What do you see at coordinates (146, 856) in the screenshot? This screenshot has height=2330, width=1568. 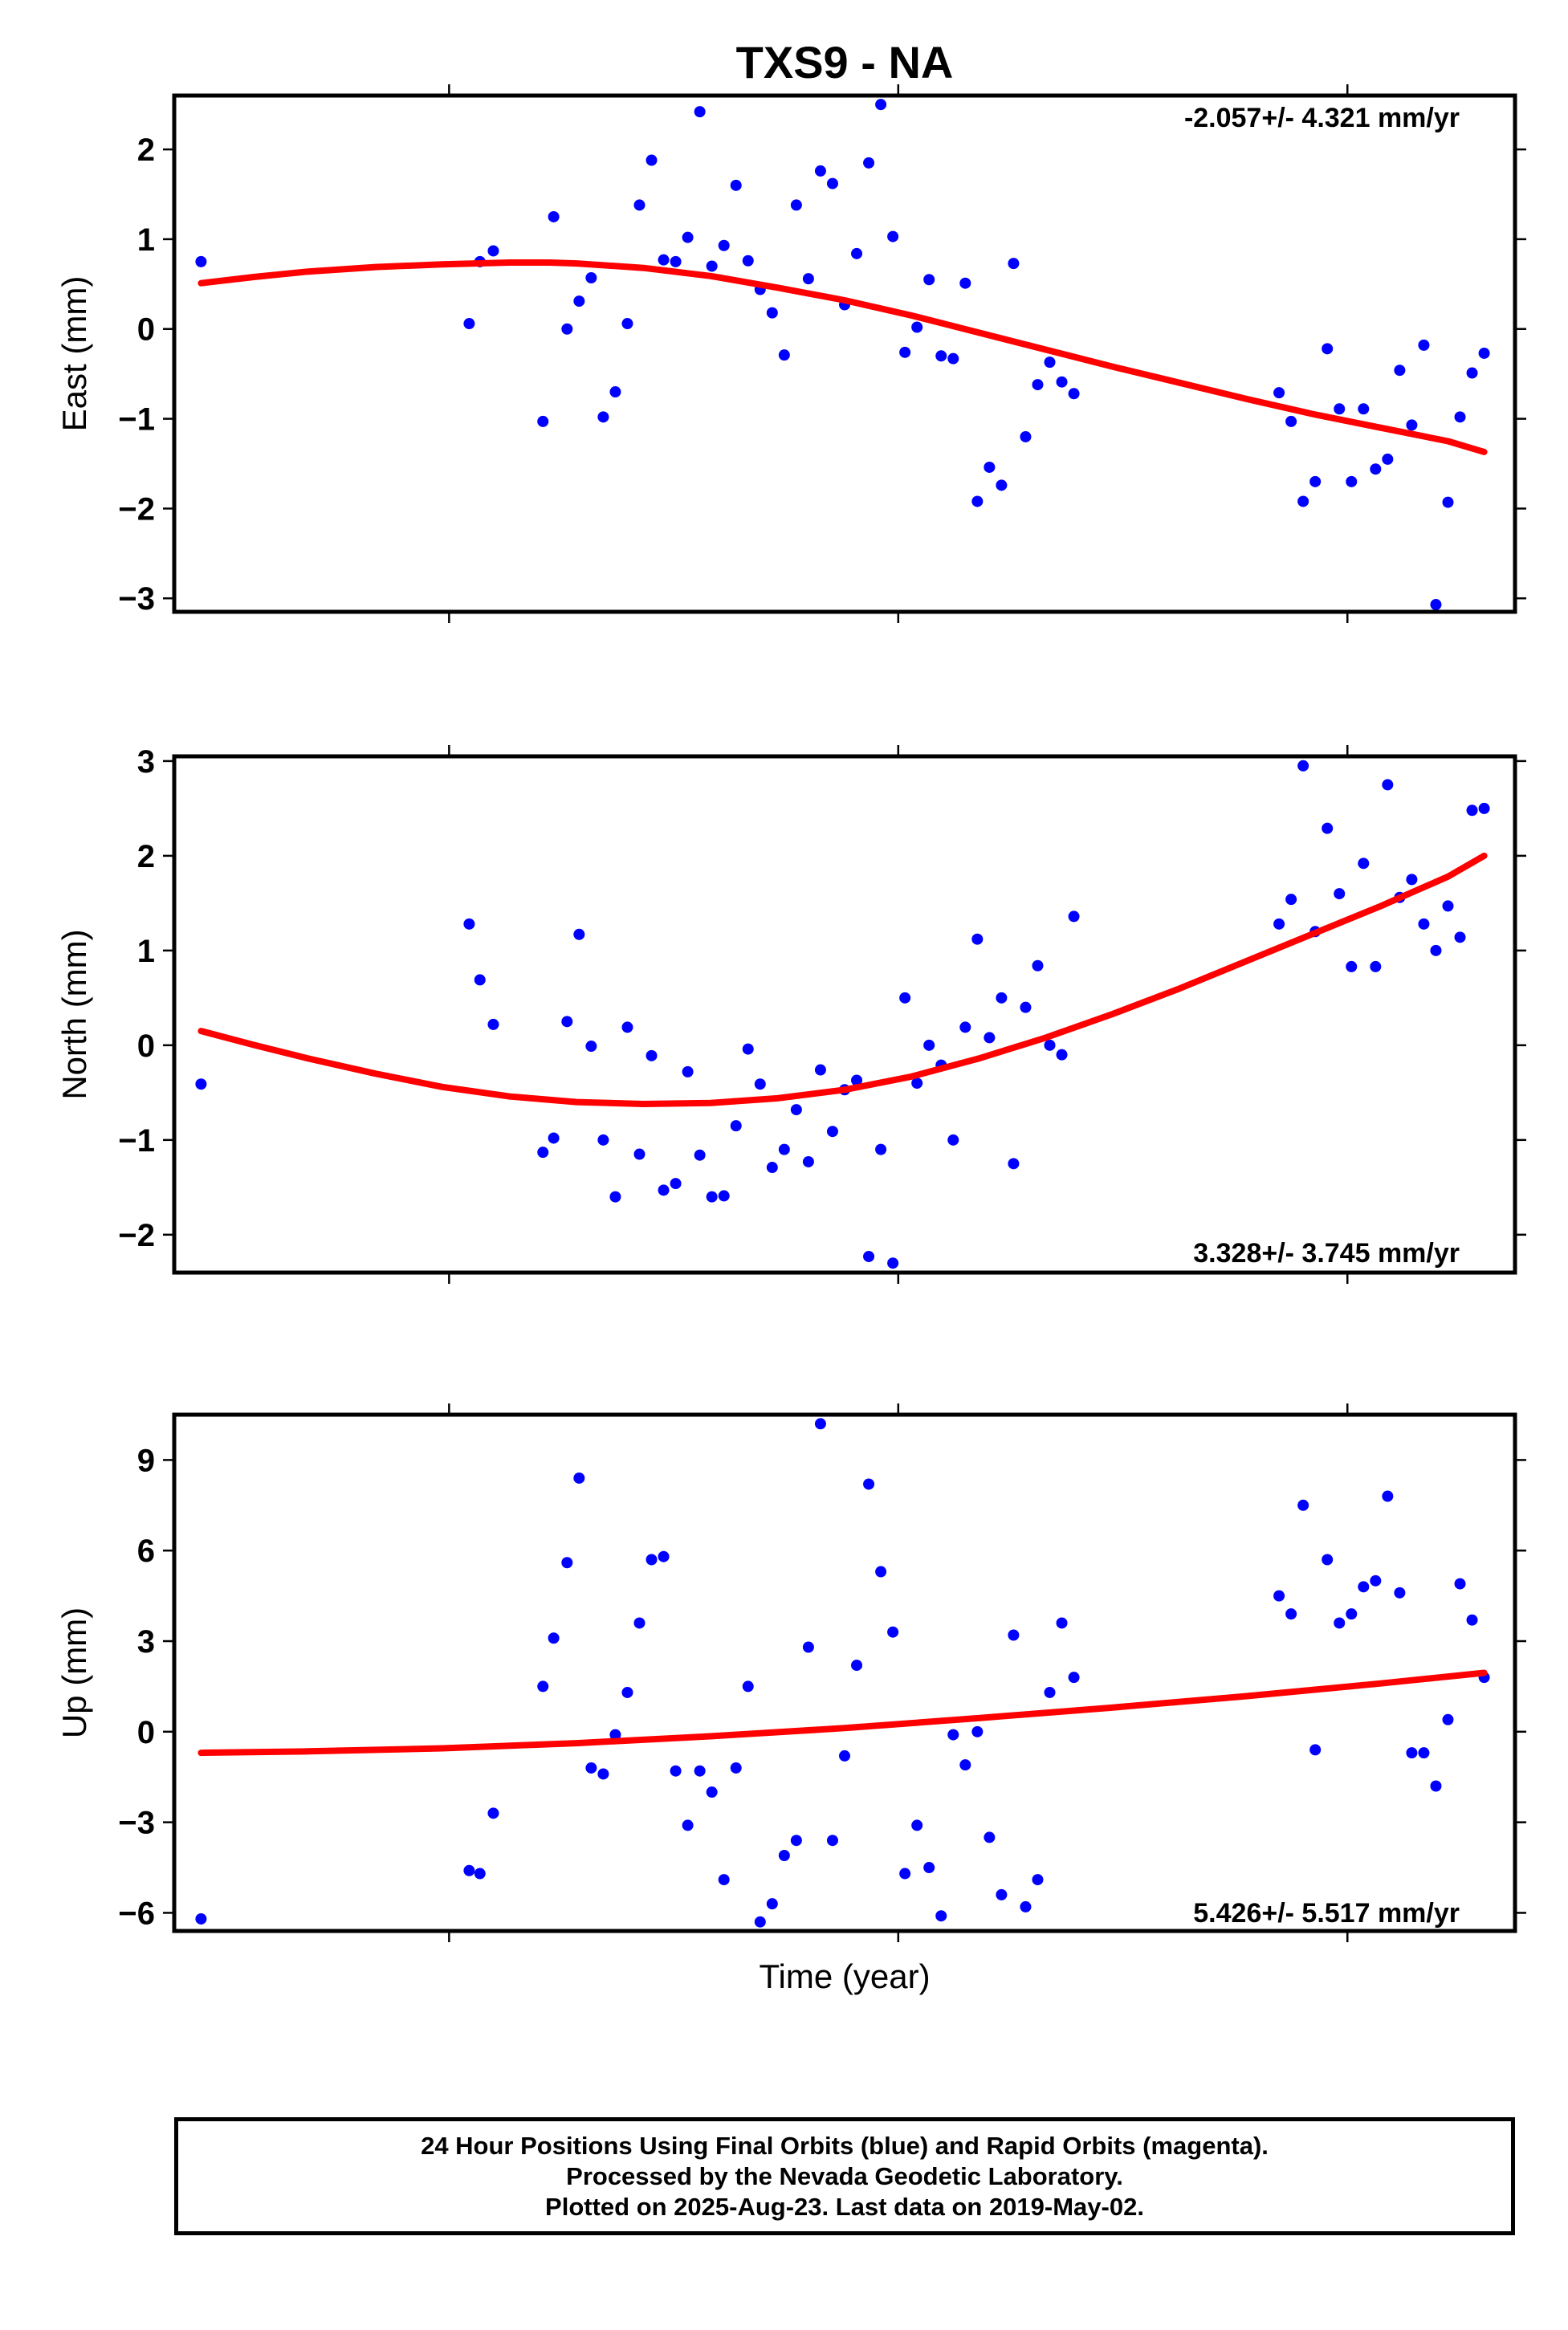 I see `north-ytick-label: 2` at bounding box center [146, 856].